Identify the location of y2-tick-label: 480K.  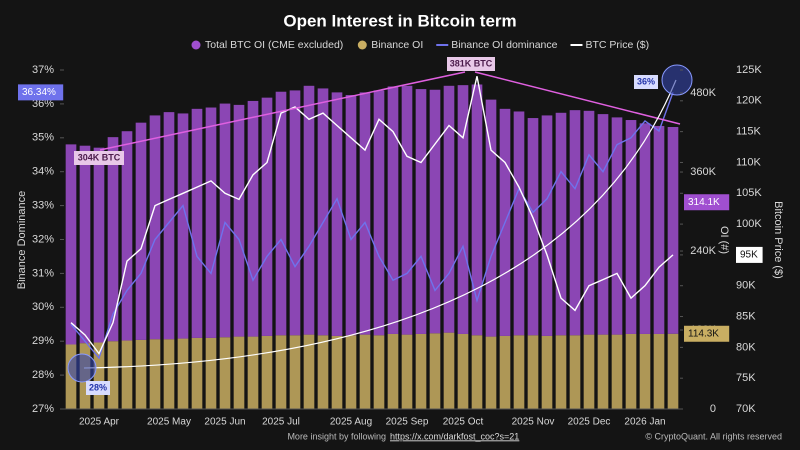
(703, 93).